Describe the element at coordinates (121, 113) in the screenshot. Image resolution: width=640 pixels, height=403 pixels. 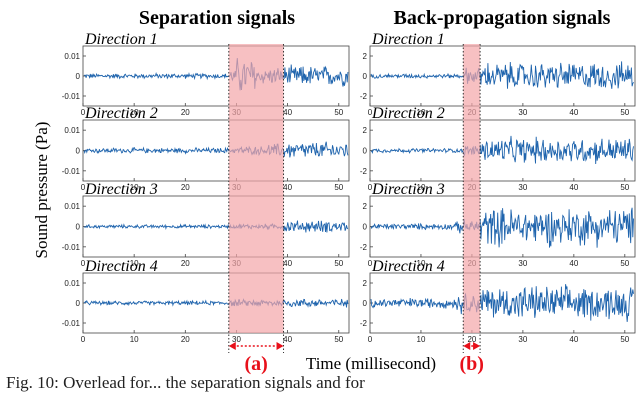
I see `direction-label: Direction 2` at that location.